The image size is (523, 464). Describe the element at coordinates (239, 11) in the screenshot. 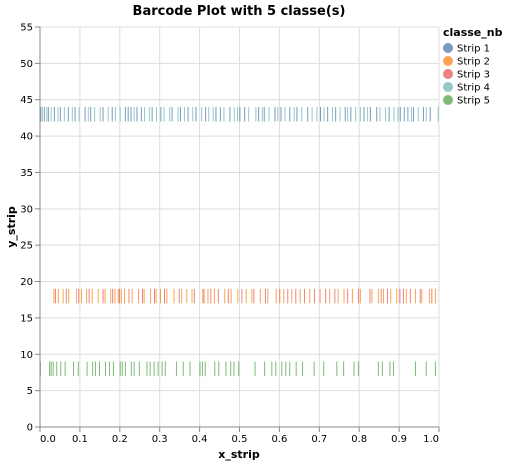

I see `chart-title: Barcode Plot with 5 classe(s)` at that location.